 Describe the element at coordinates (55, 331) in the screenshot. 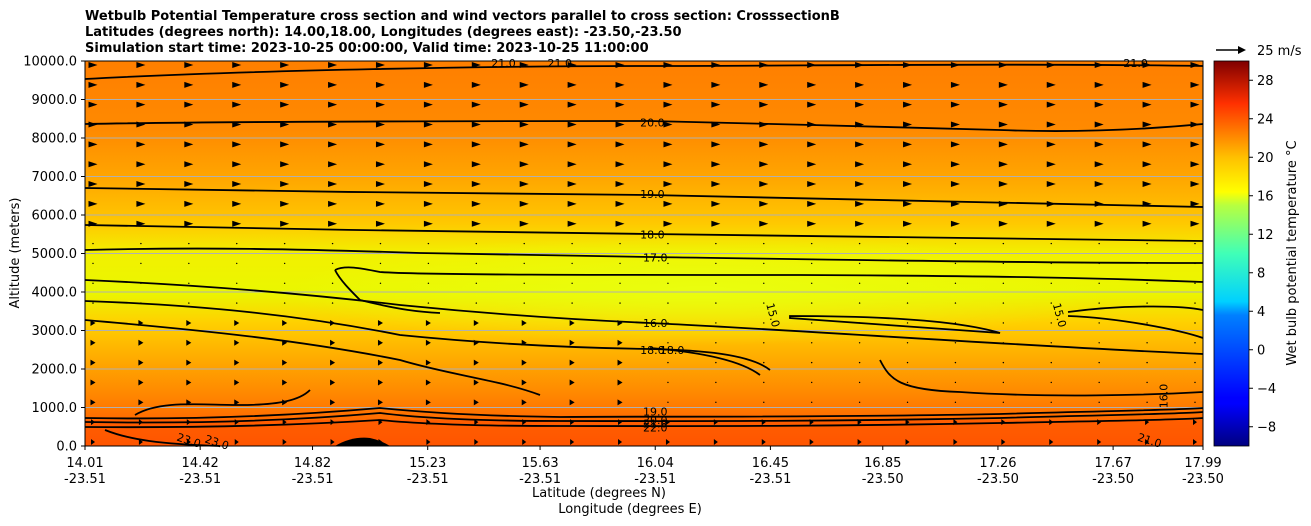

I see `y-tick-label: 3000.0` at that location.